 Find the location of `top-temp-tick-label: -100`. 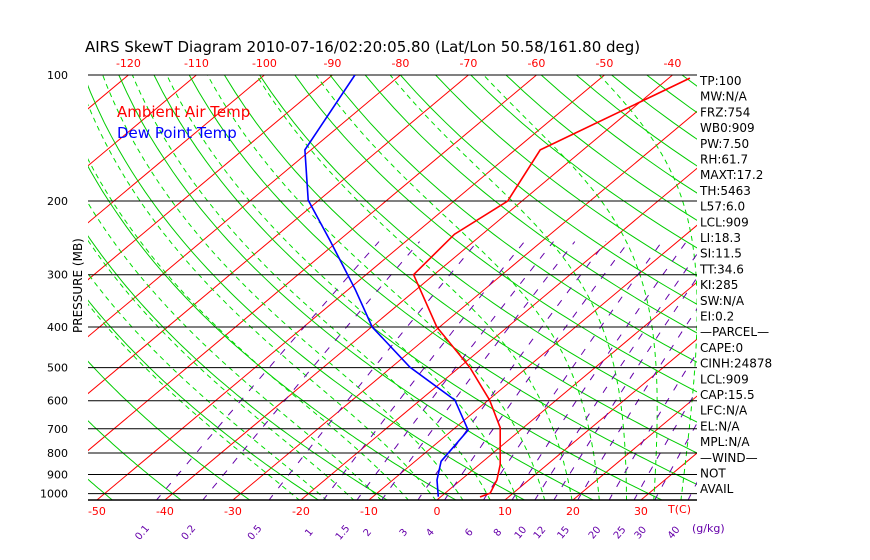

top-temp-tick-label: -100 is located at coordinates (264, 63).